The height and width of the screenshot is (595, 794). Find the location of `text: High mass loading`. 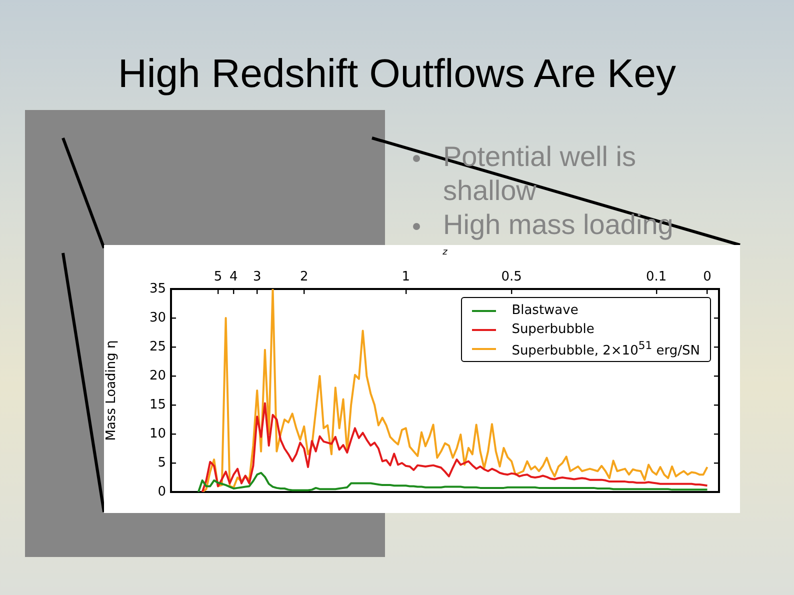

text: High mass loading is located at coordinates (558, 224).